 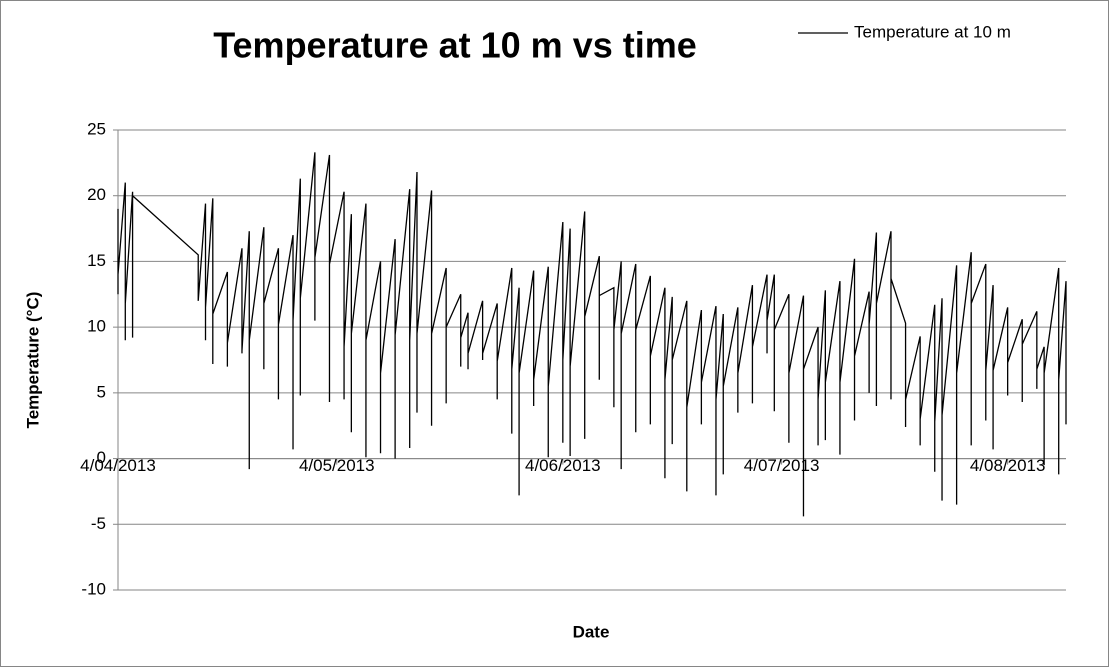 I want to click on y-tick-label: 0, so click(x=101, y=457).